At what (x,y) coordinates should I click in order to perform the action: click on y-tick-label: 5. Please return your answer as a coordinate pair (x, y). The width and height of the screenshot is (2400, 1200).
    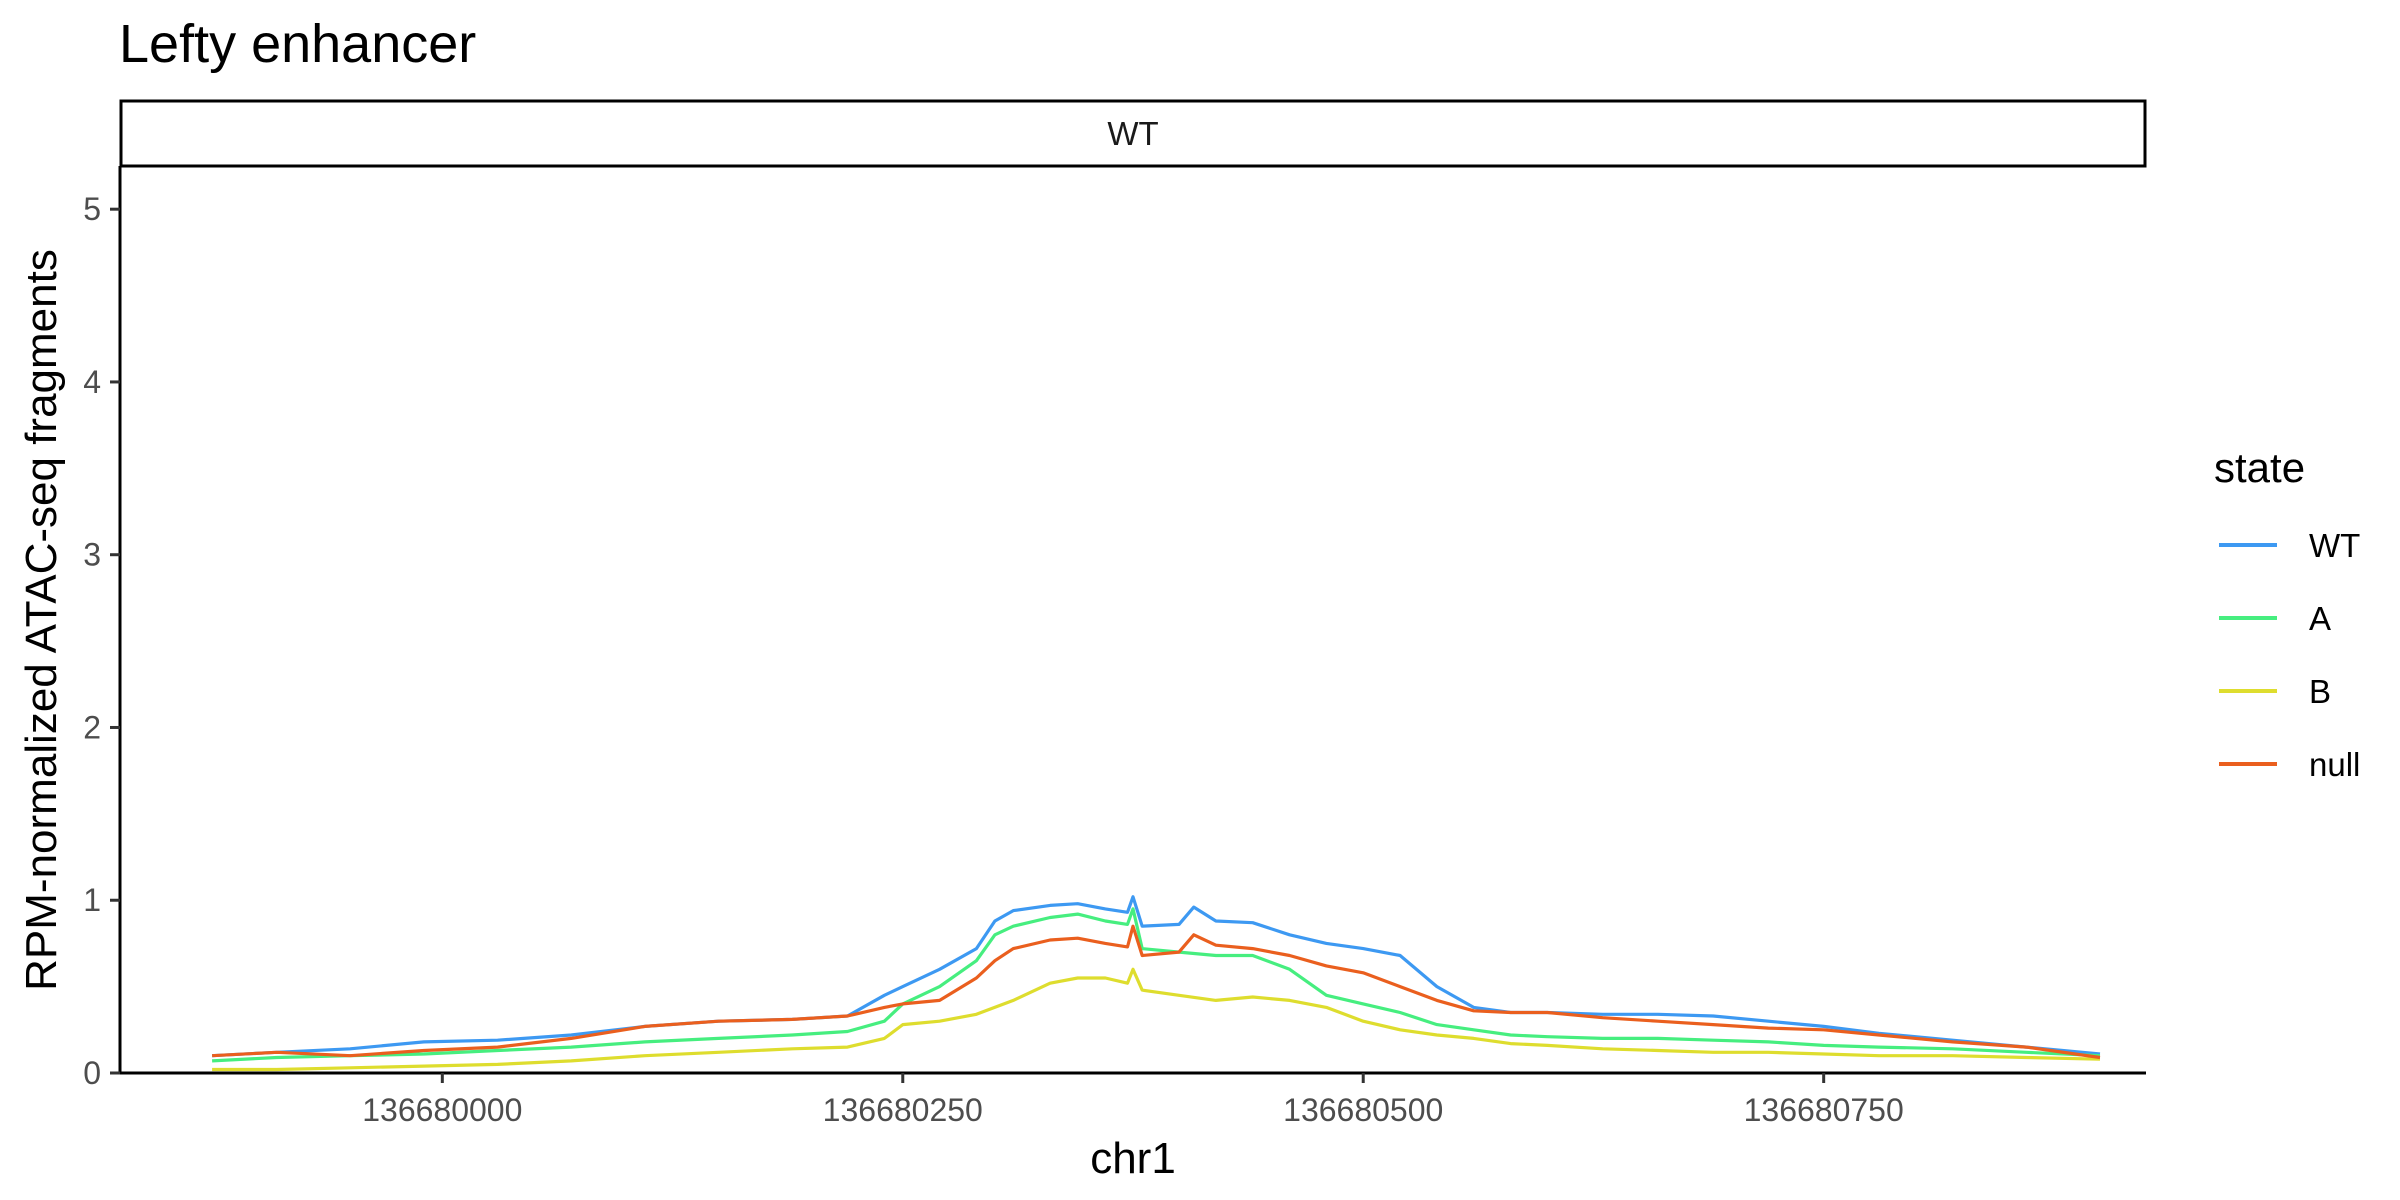
    Looking at the image, I should click on (92, 209).